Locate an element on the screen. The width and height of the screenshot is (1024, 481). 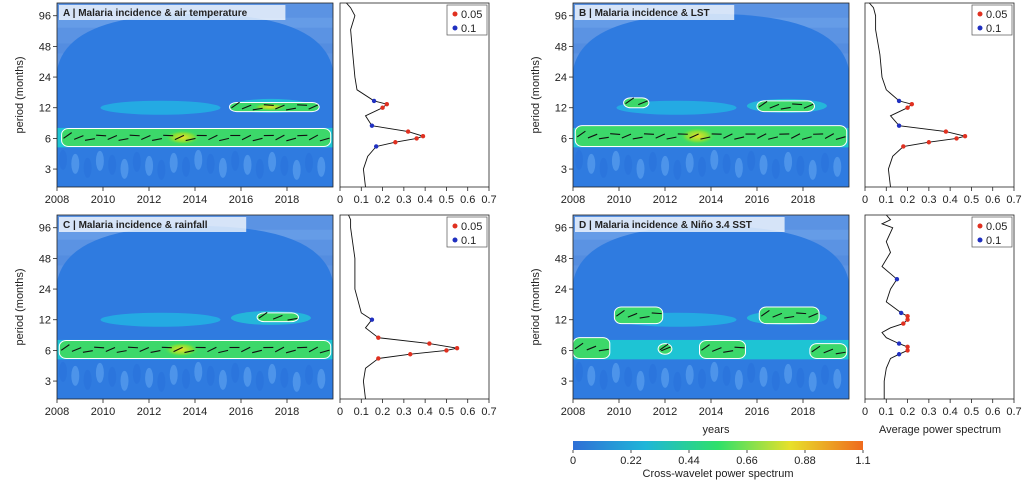
panel-title: C | Malaria incidence & rainfall is located at coordinates (135, 225).